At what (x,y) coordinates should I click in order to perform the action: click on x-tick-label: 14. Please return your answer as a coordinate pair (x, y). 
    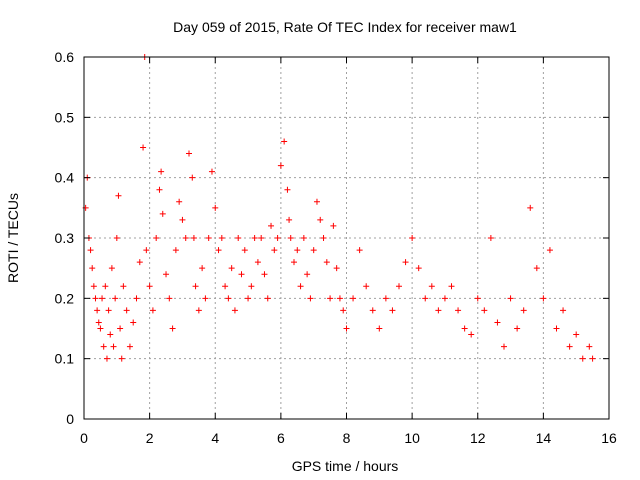
    Looking at the image, I should click on (544, 438).